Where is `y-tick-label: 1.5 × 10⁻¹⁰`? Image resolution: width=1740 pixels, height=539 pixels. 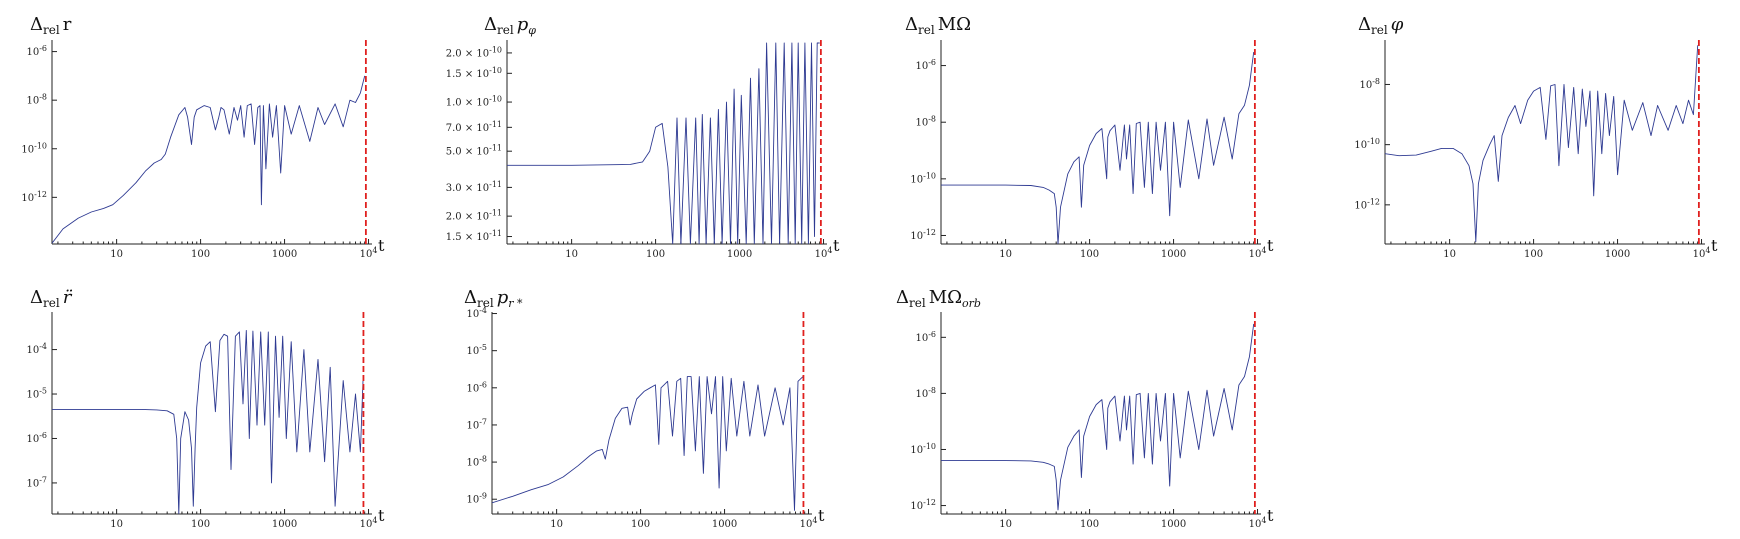
y-tick-label: 1.5 × 10⁻¹⁰ is located at coordinates (474, 73).